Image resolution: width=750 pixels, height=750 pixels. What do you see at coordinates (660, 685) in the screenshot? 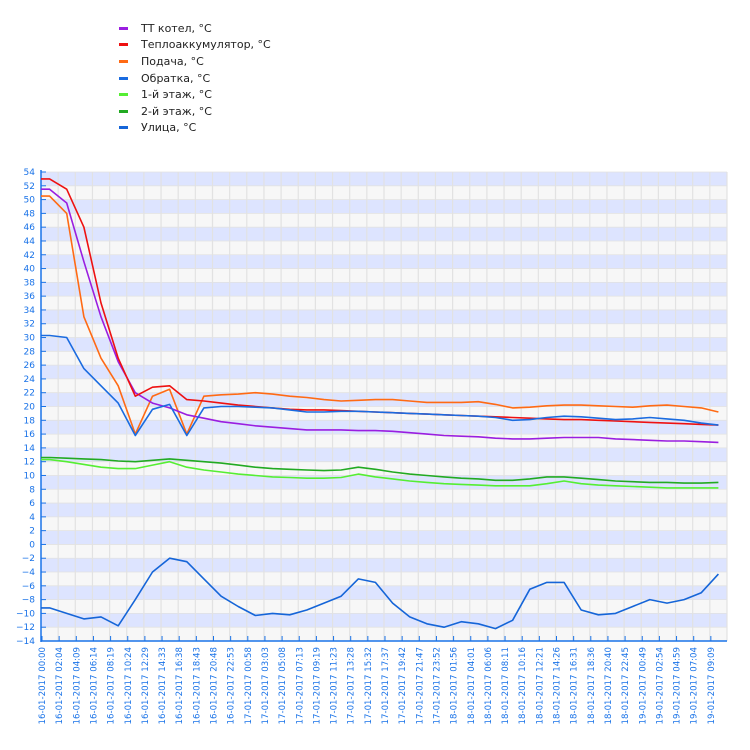
I see `x-tick-label: 19-01-2017 02:54` at bounding box center [660, 685].